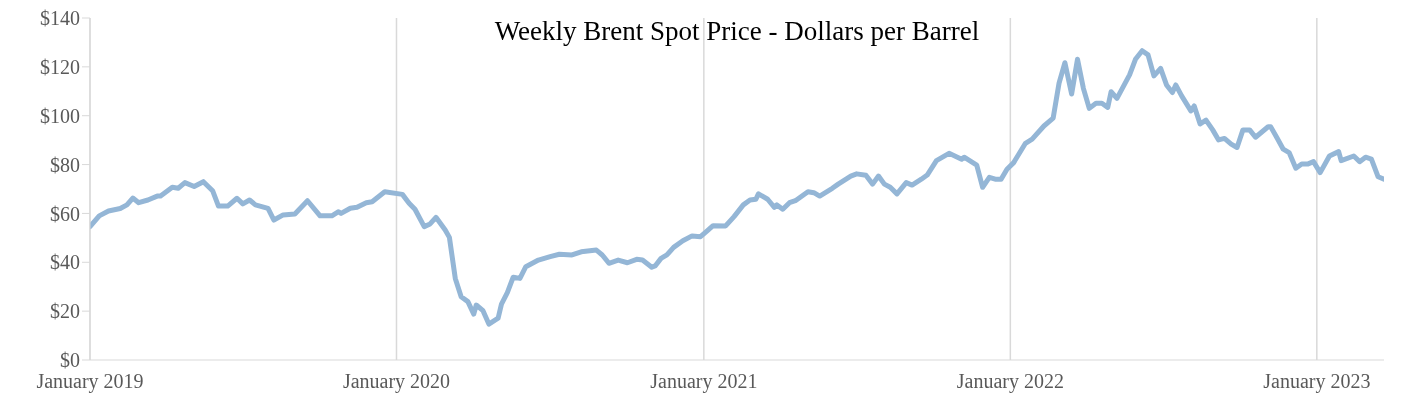  What do you see at coordinates (1317, 382) in the screenshot?
I see `x-tick-label: January 2023` at bounding box center [1317, 382].